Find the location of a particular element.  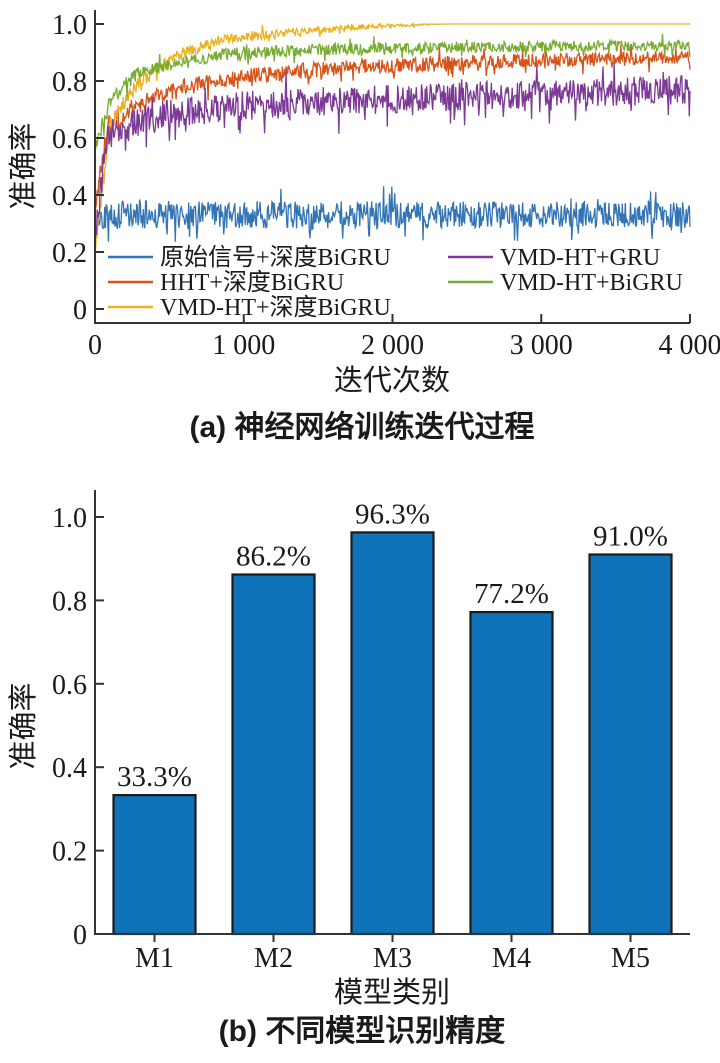

x-tick-label: 1 000 is located at coordinates (243, 345).